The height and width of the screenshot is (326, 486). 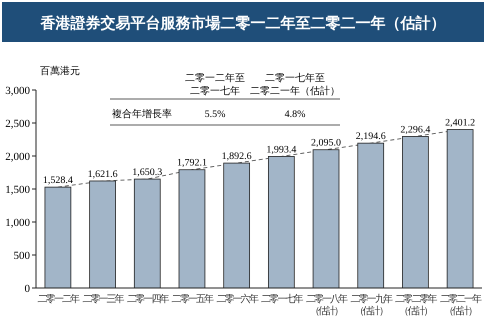 I want to click on text: 二零一七年至, so click(x=295, y=78).